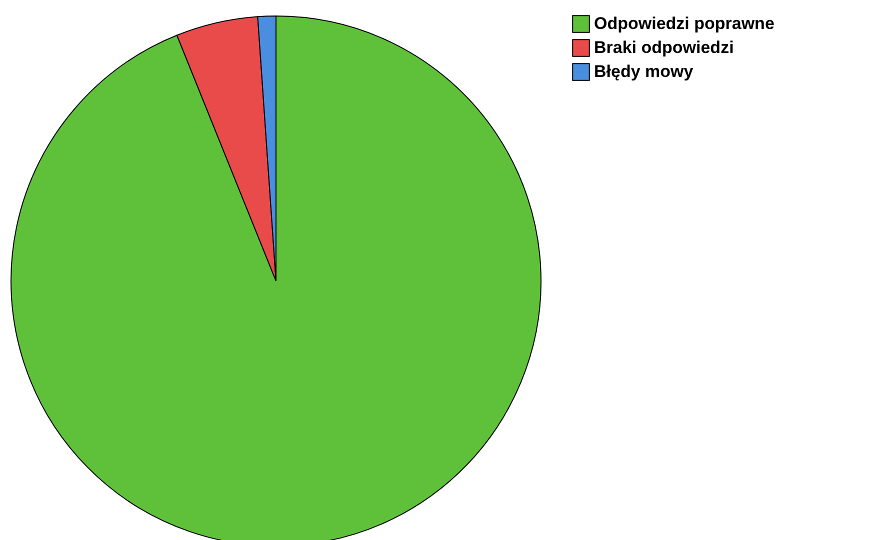 The width and height of the screenshot is (896, 540). What do you see at coordinates (644, 71) in the screenshot?
I see `legend-label: Błędy mowy` at bounding box center [644, 71].